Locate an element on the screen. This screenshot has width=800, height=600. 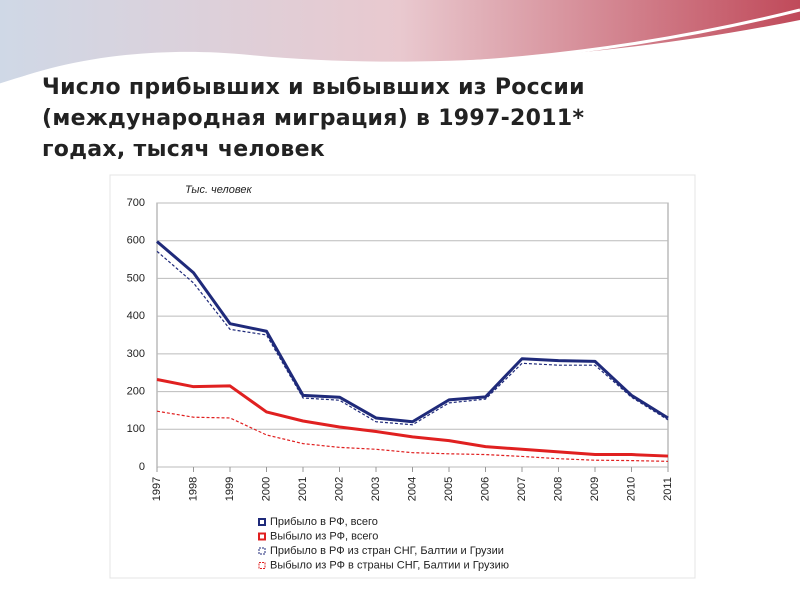
header-wave-line is located at coordinates (400, 47).